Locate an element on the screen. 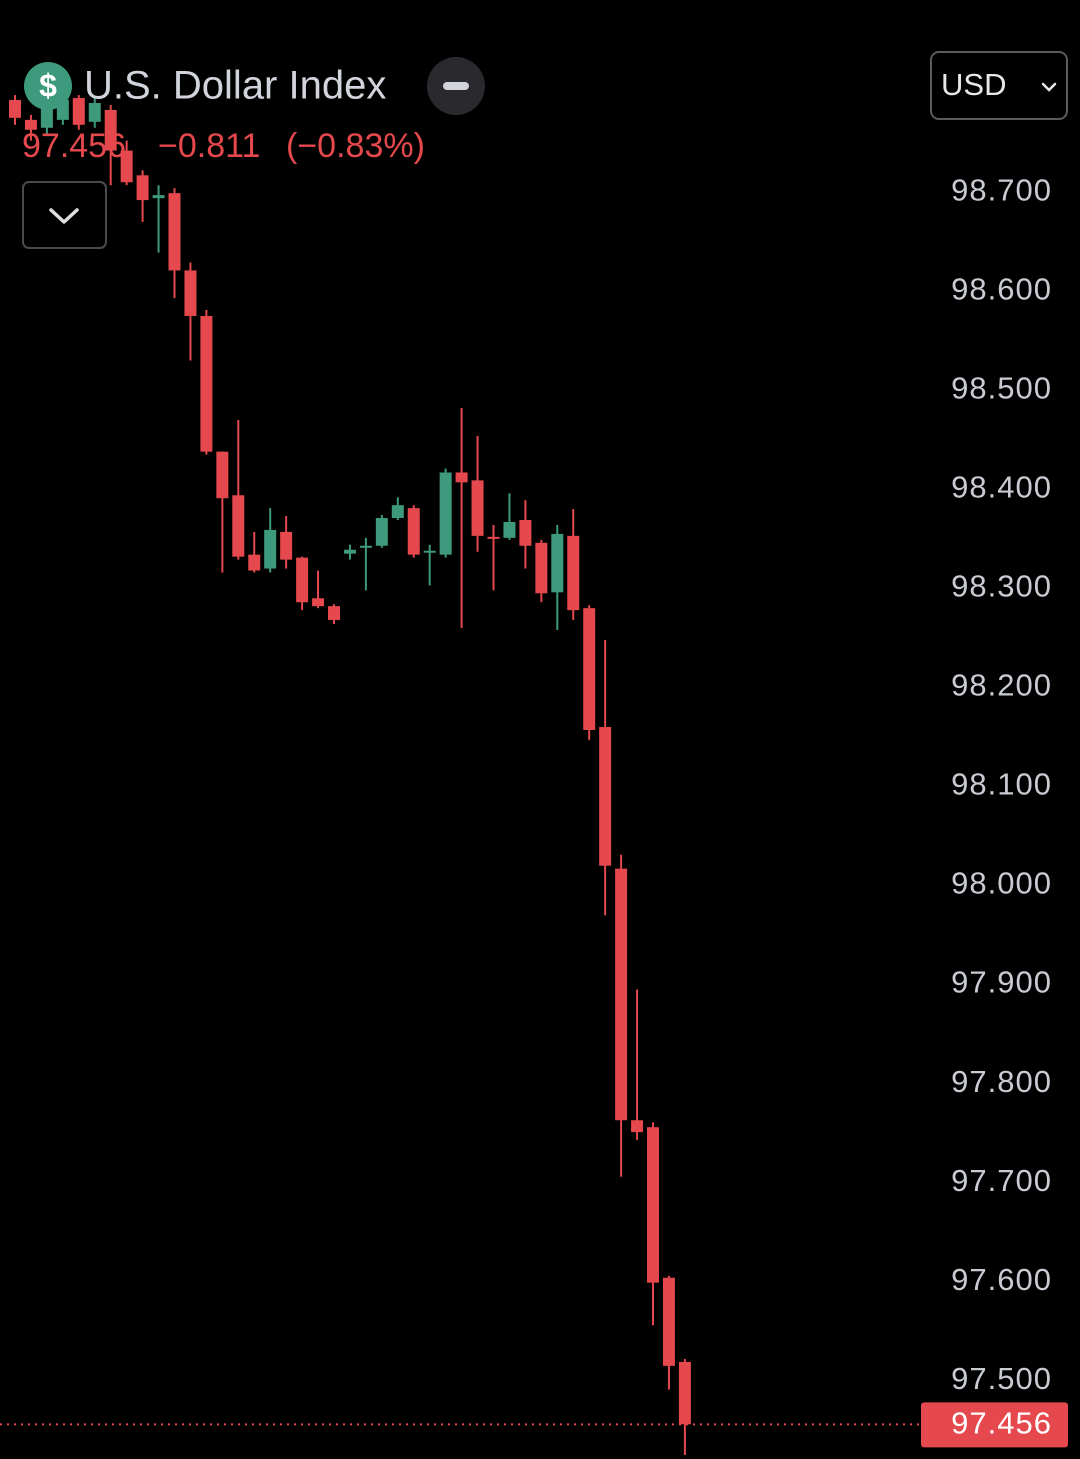 The height and width of the screenshot is (1459, 1080). expand-button-bg is located at coordinates (64, 215).